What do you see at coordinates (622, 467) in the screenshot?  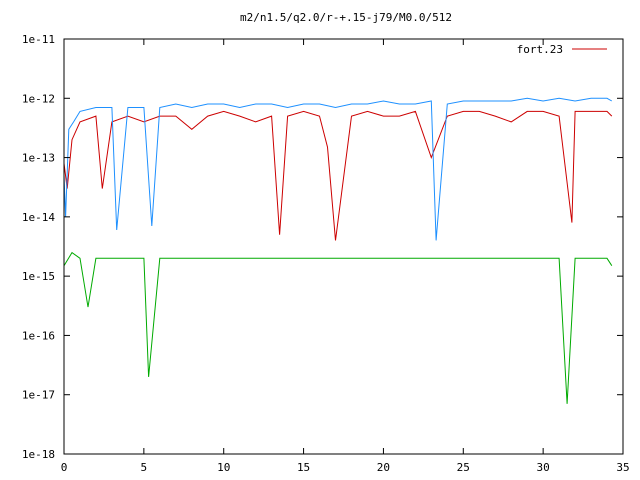 I see `x-tick-label: 35` at bounding box center [622, 467].